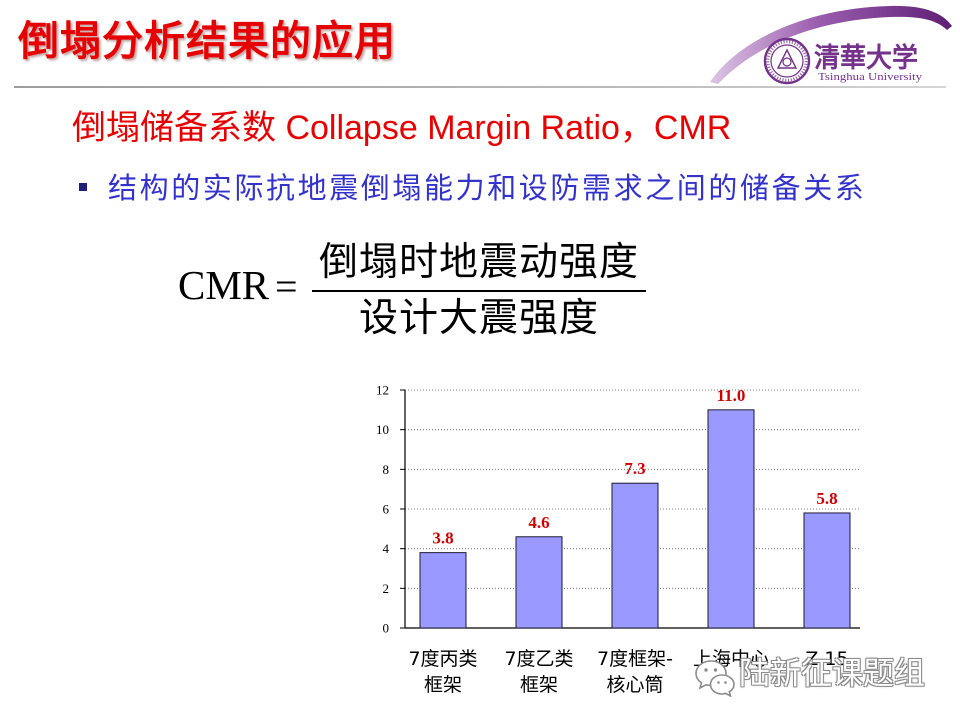  Describe the element at coordinates (538, 659) in the screenshot. I see `category-label-line: 7度乙类` at that location.